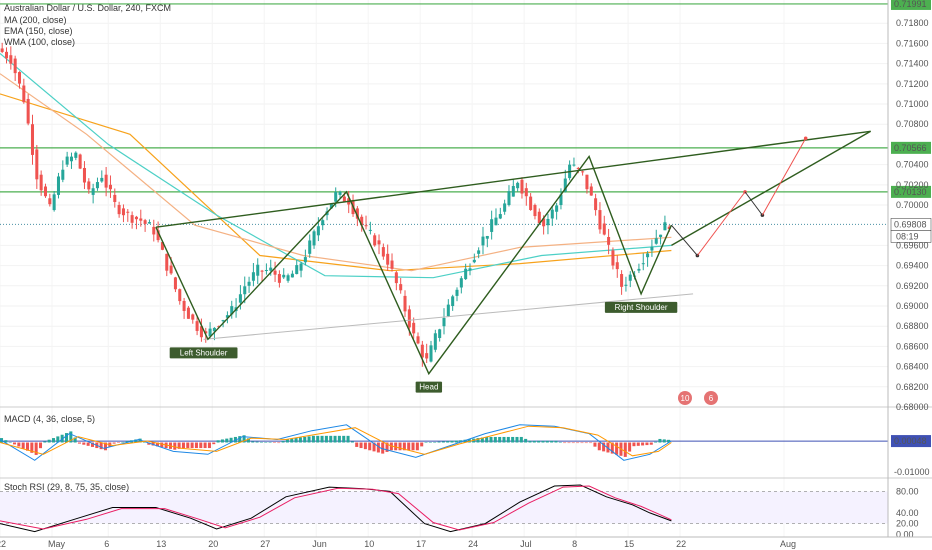 The width and height of the screenshot is (932, 550). What do you see at coordinates (213, 544) in the screenshot?
I see `x-tick-label: 20` at bounding box center [213, 544].